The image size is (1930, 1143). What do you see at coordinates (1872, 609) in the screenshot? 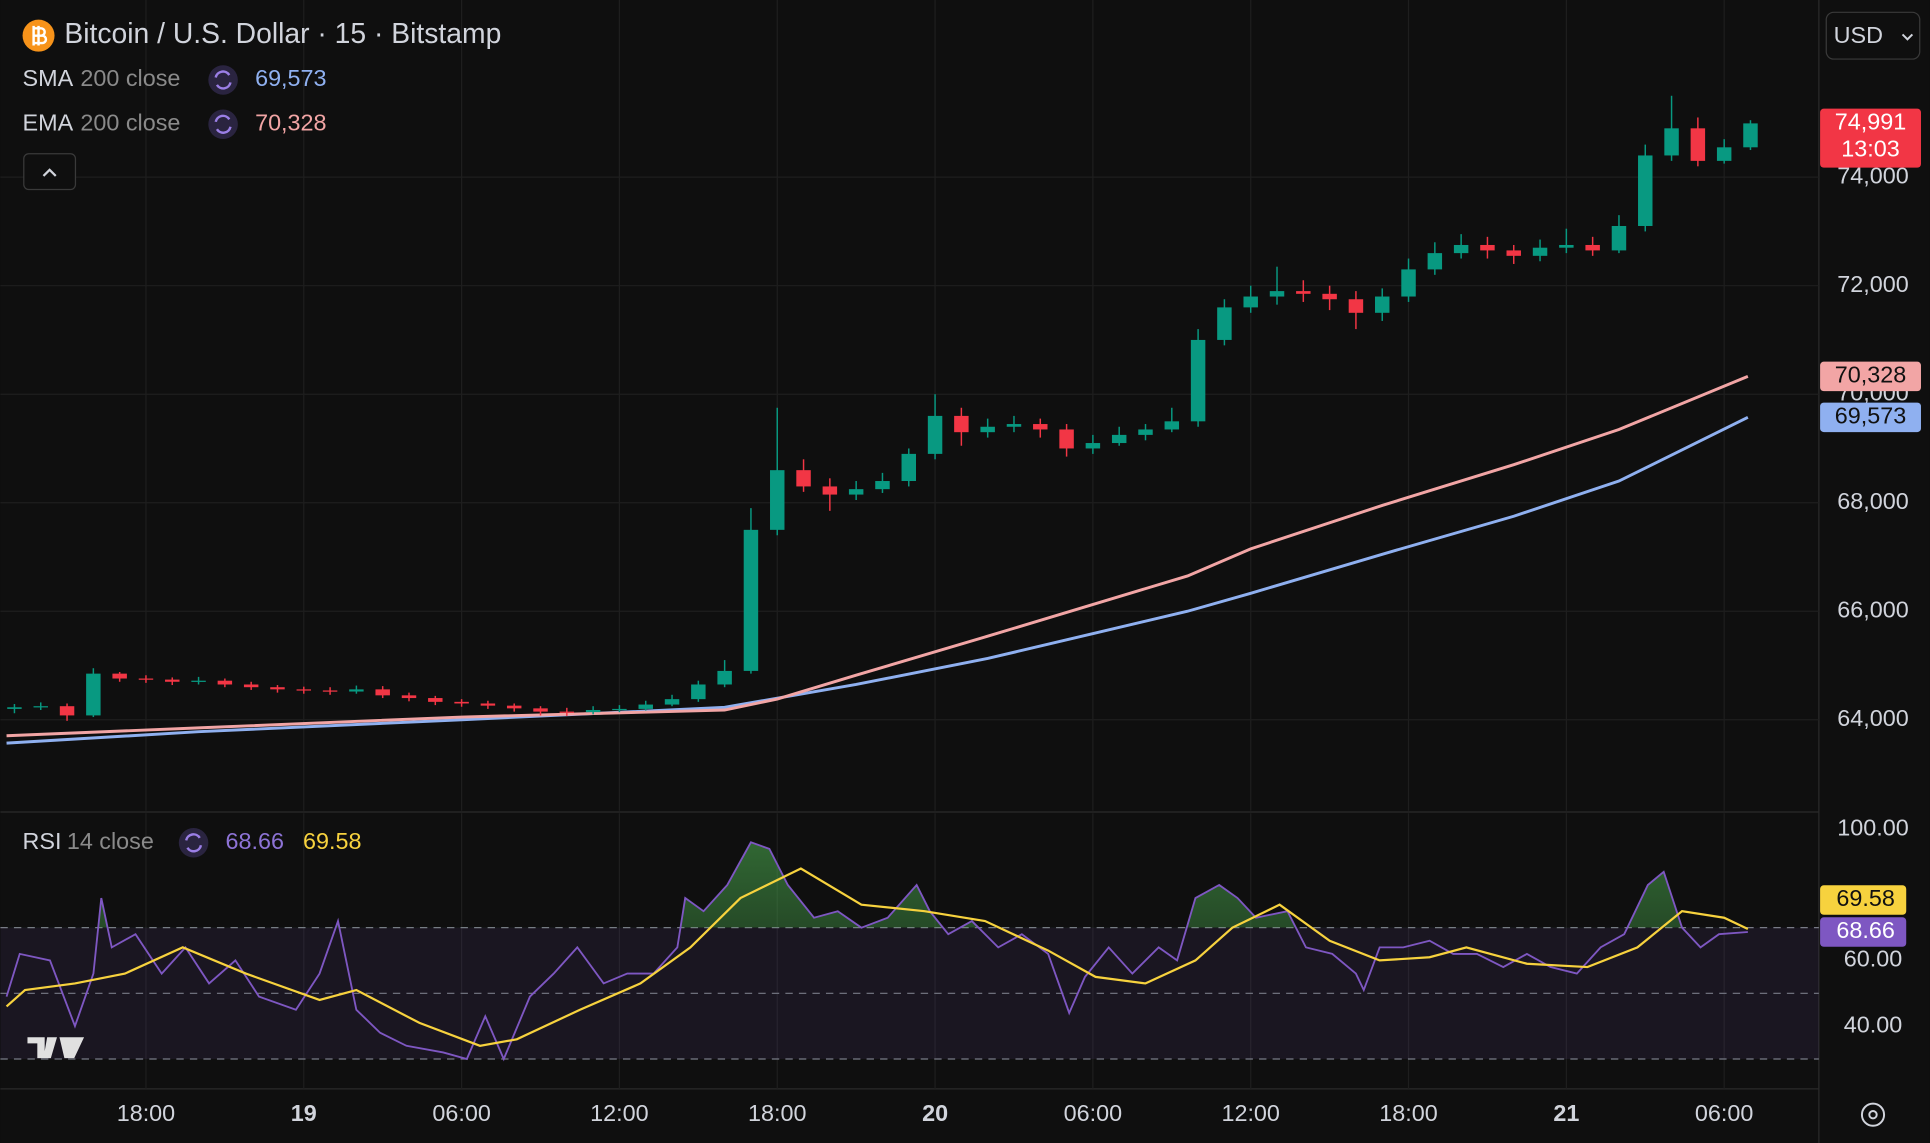
I see `y-tick-label: 66,000` at bounding box center [1872, 609].